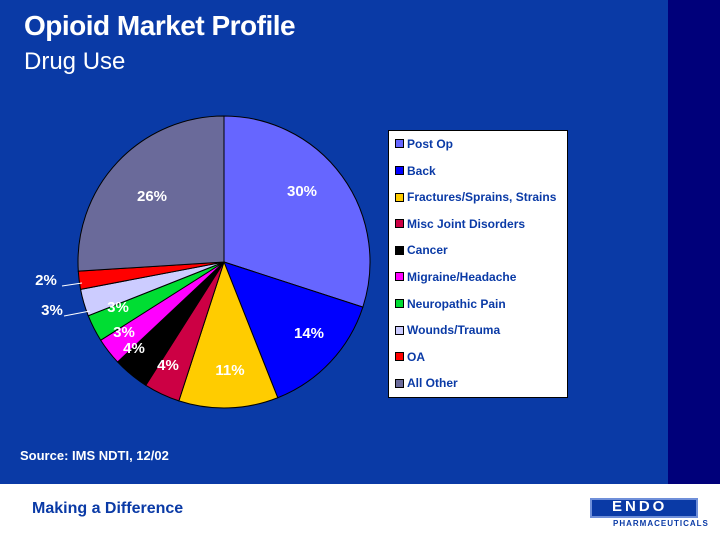 Image resolution: width=720 pixels, height=540 pixels. I want to click on legend-label: Post Op, so click(430, 144).